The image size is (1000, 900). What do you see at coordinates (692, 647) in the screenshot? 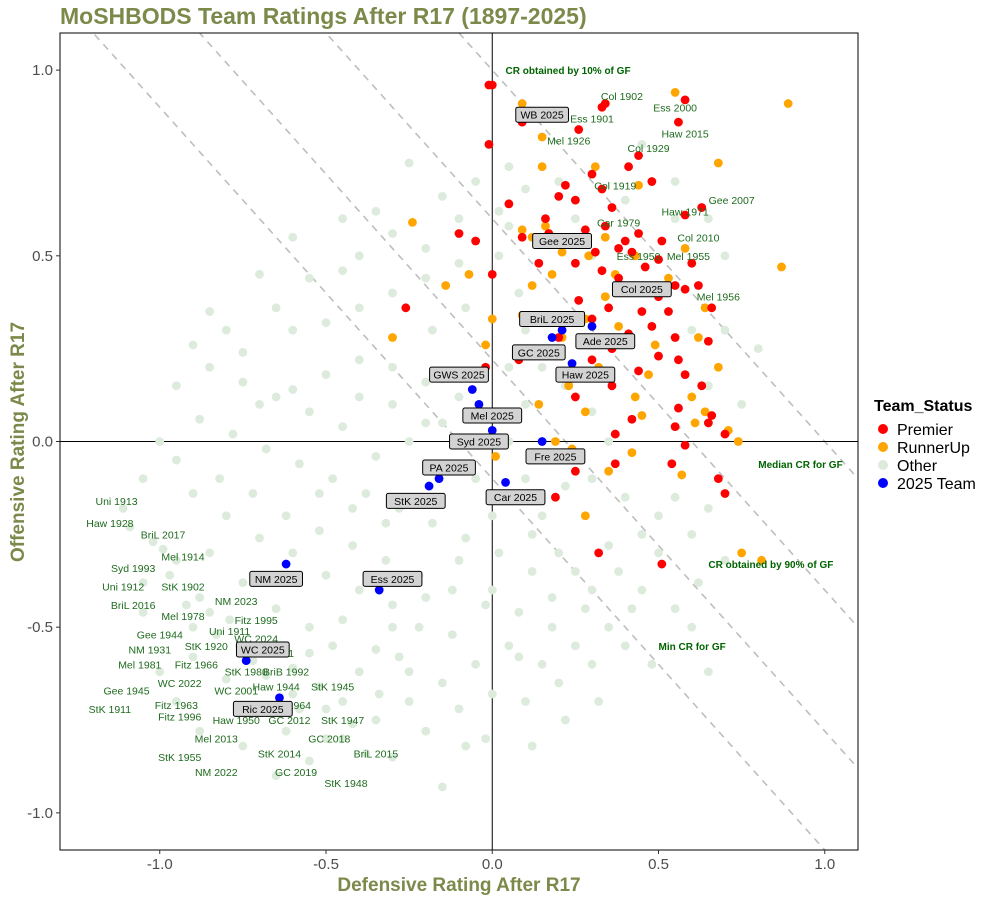
I see `reference-line-label: Min CR for GF` at bounding box center [692, 647].